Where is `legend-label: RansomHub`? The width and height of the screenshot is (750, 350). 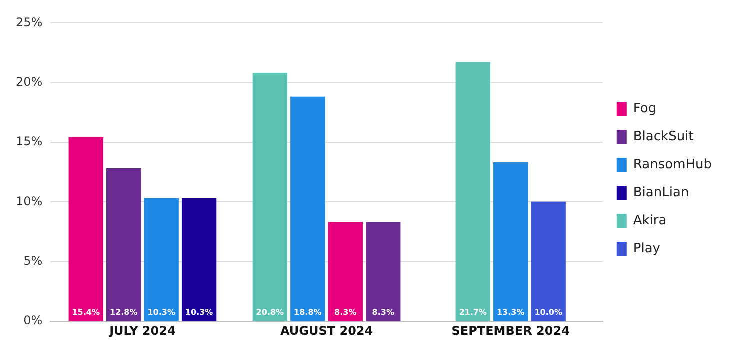 legend-label: RansomHub is located at coordinates (672, 164).